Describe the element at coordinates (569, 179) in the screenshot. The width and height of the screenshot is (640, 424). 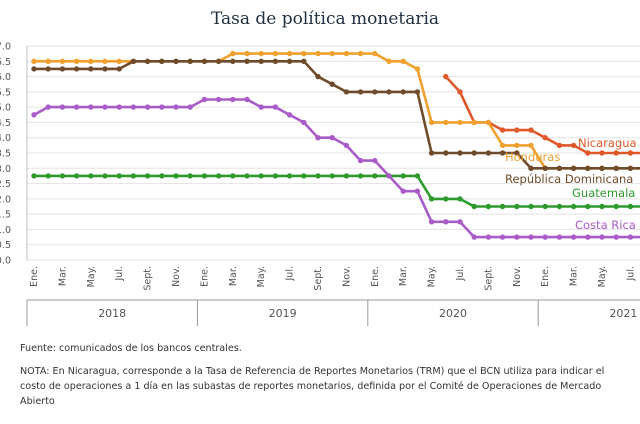
I see `series-label: República Dominicana` at that location.